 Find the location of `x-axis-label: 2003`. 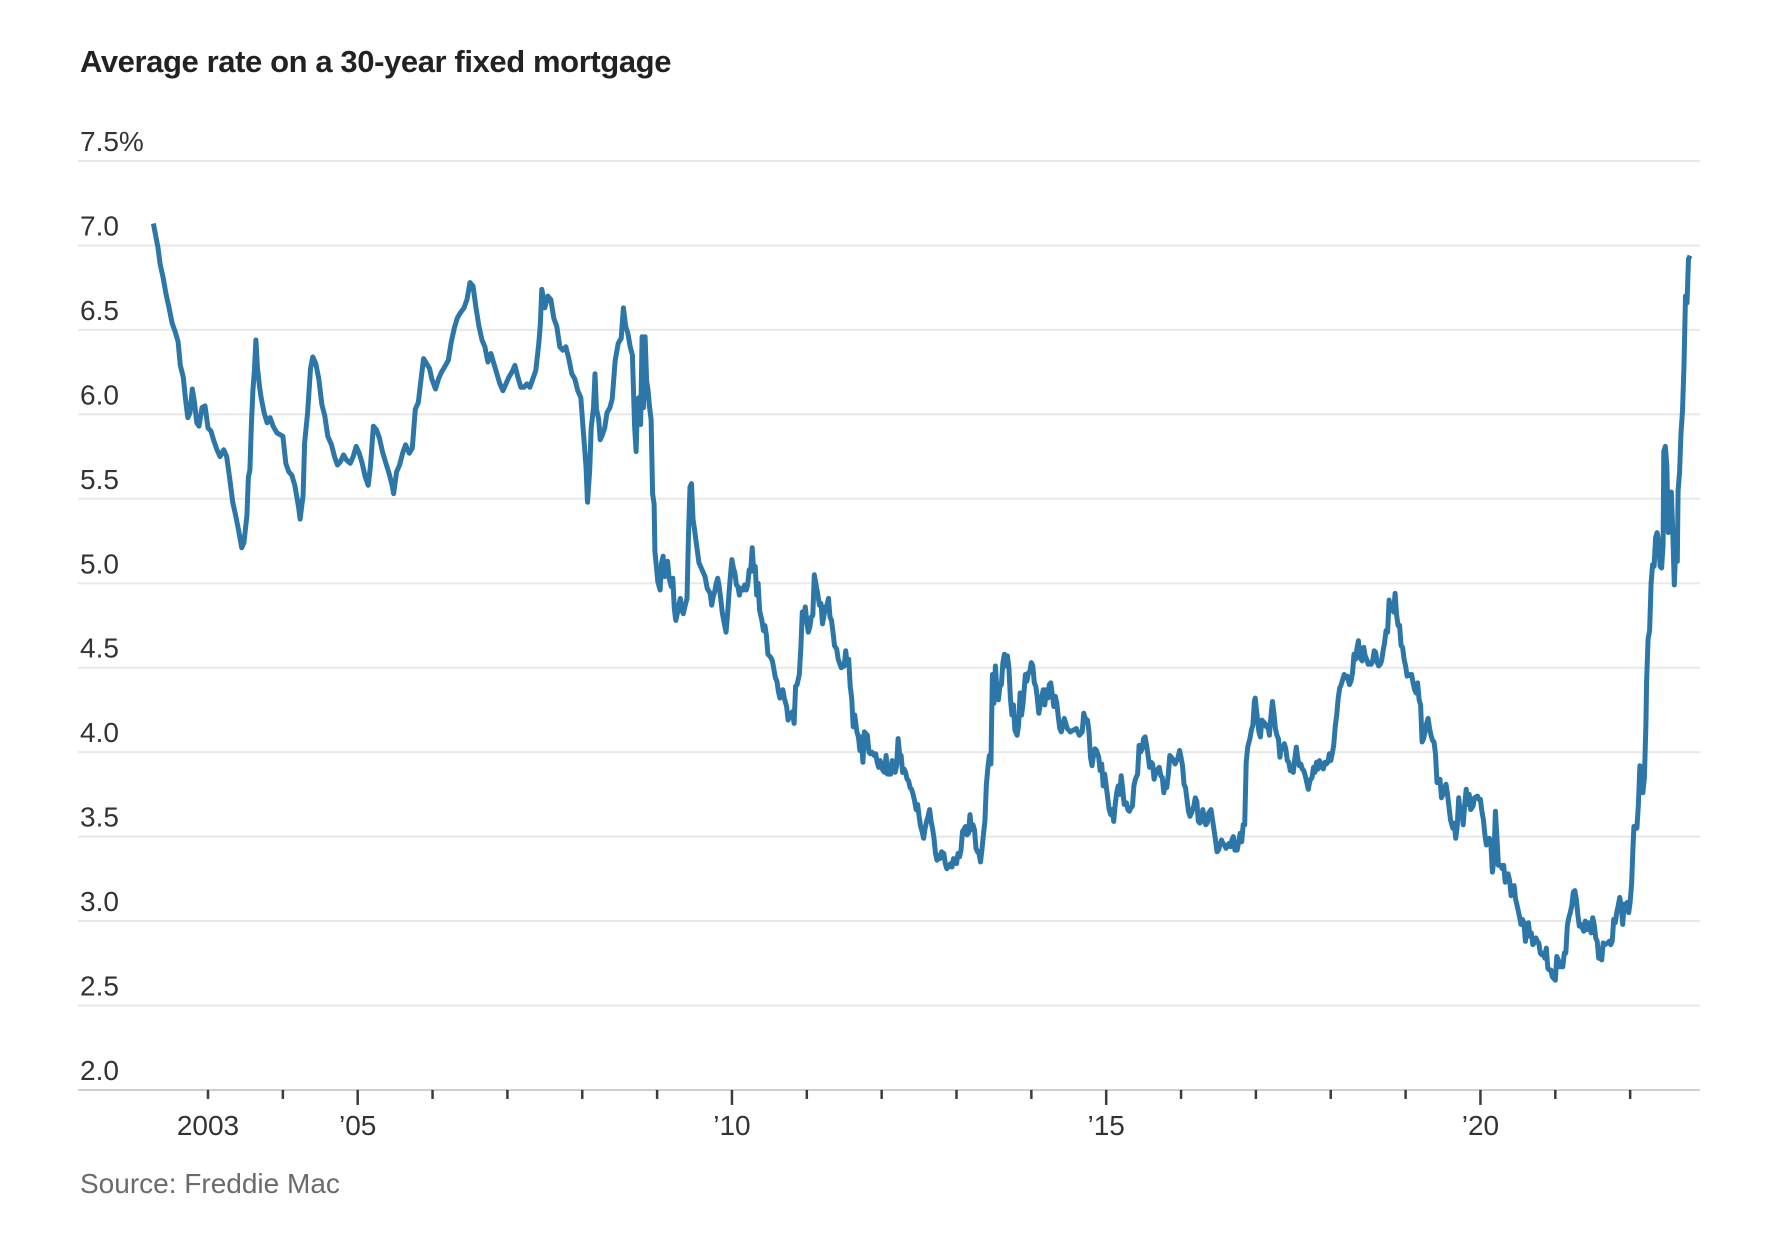

x-axis-label: 2003 is located at coordinates (208, 1125).